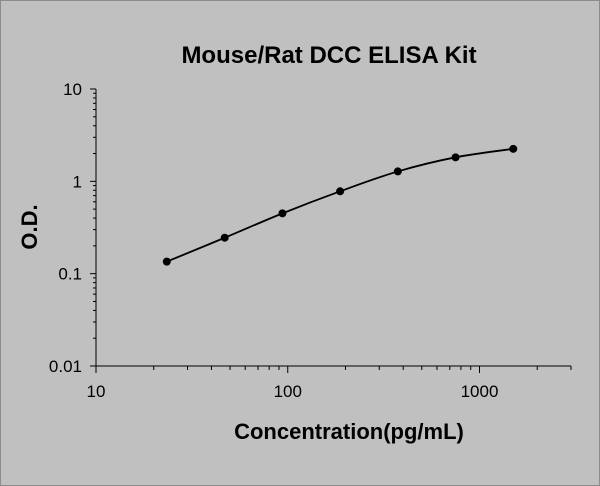  Describe the element at coordinates (29, 226) in the screenshot. I see `y-axis-label: O.D.` at that location.